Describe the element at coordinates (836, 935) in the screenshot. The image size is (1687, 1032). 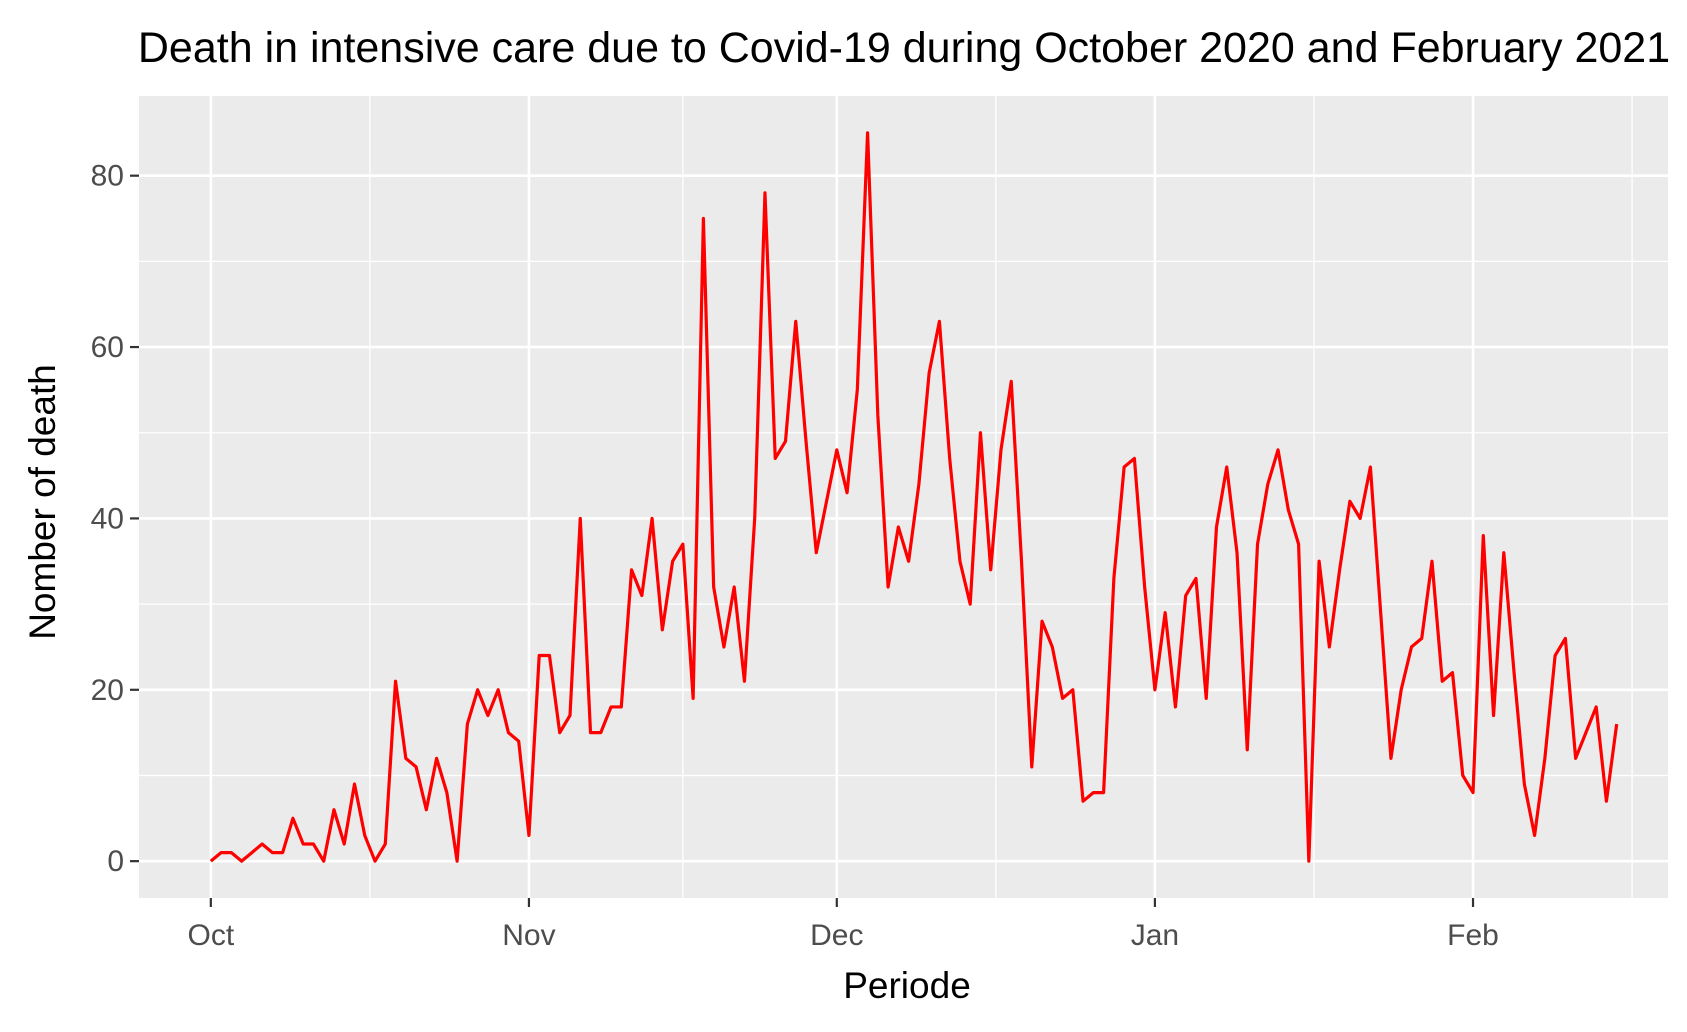
I see `x-tick-label: Dec` at that location.